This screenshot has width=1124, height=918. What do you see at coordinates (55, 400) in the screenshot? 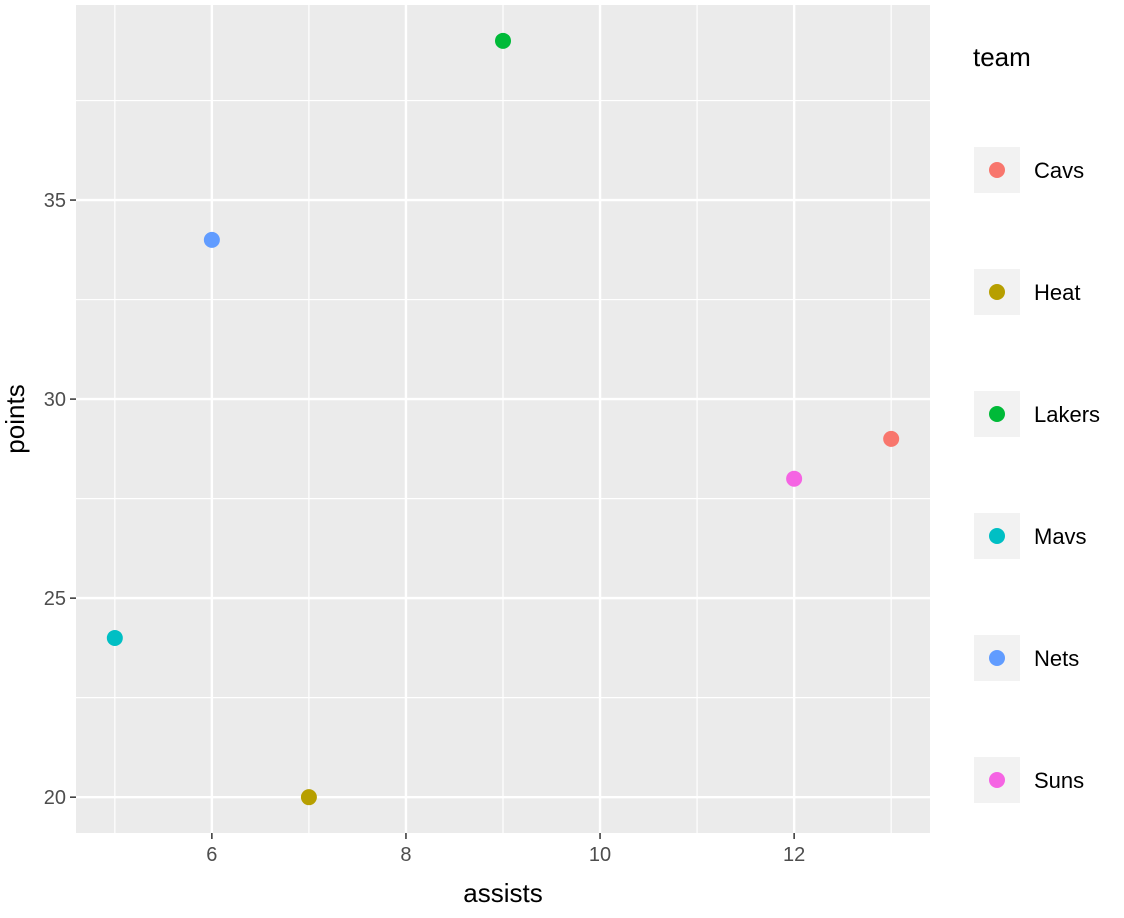
I see `y-tick-label: 30` at bounding box center [55, 400].